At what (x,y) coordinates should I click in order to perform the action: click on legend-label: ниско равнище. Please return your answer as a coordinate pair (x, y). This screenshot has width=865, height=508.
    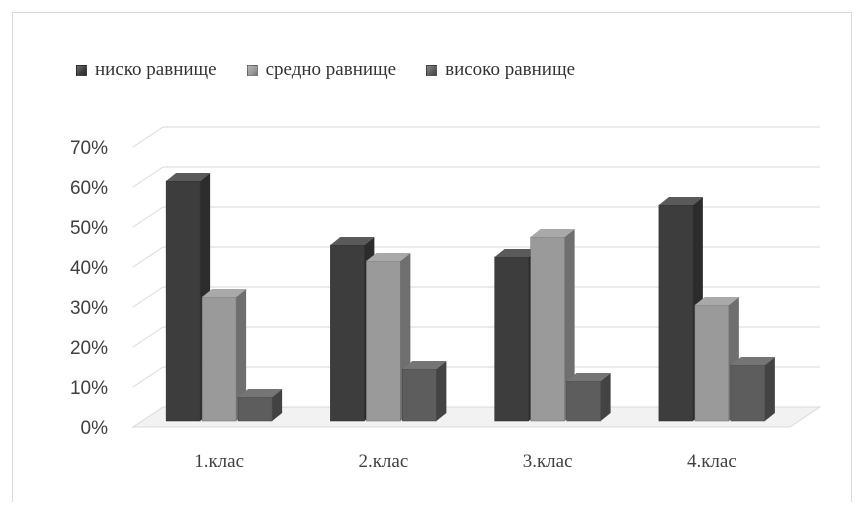
    Looking at the image, I should click on (156, 69).